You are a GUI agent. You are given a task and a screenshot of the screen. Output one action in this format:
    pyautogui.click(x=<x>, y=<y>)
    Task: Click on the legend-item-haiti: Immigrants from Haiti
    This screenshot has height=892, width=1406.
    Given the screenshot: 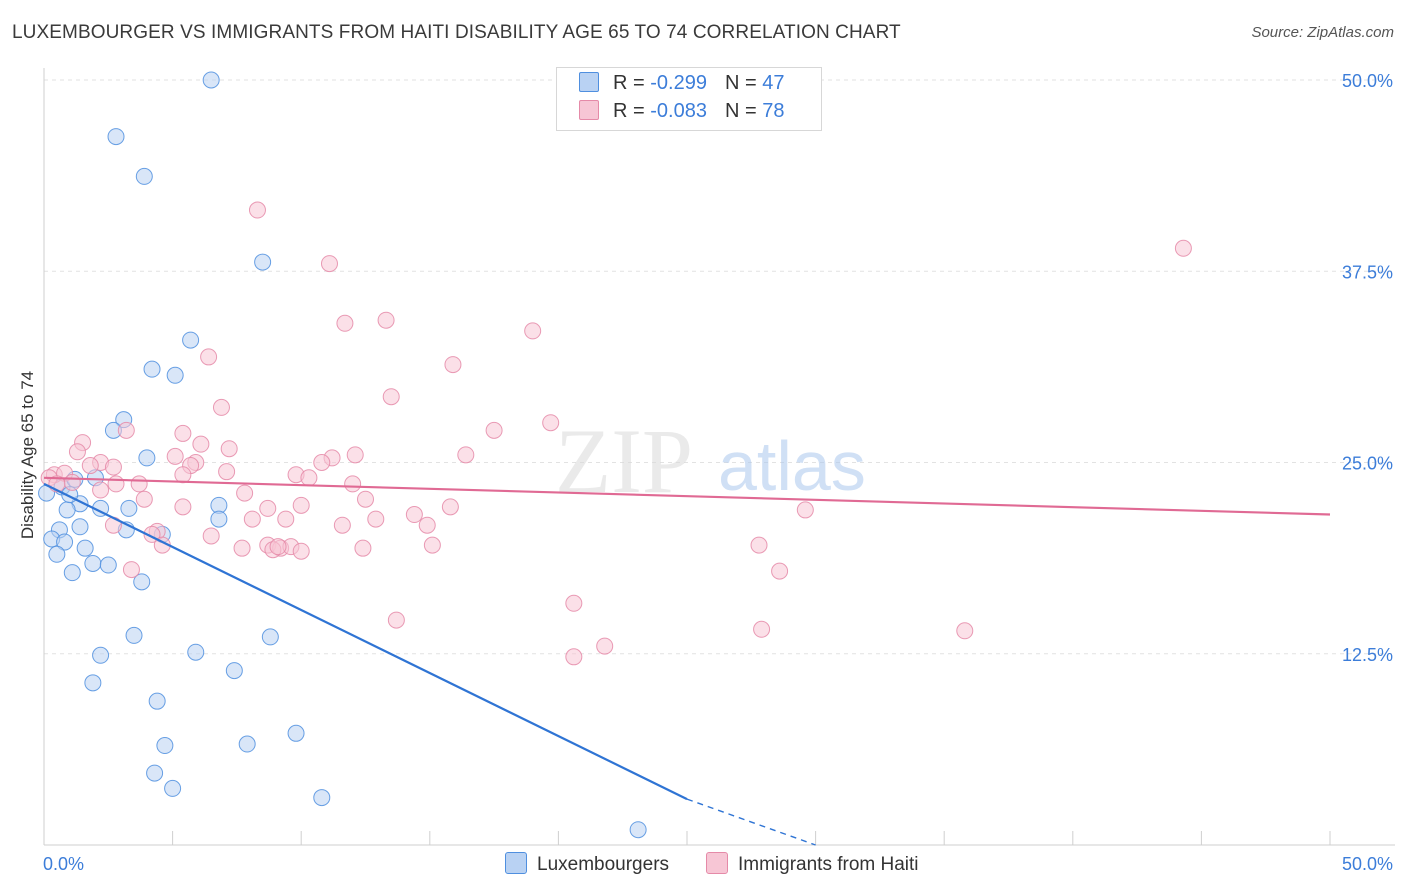 What is the action you would take?
    pyautogui.click(x=812, y=864)
    